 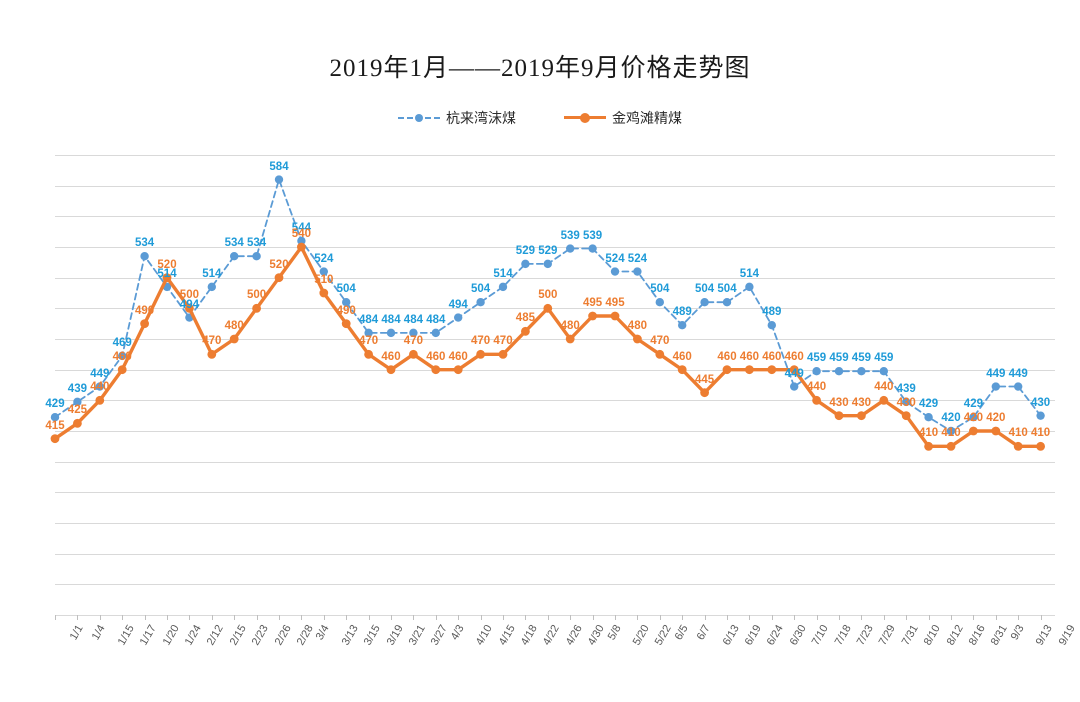 I want to click on gridline, so click(x=555, y=155).